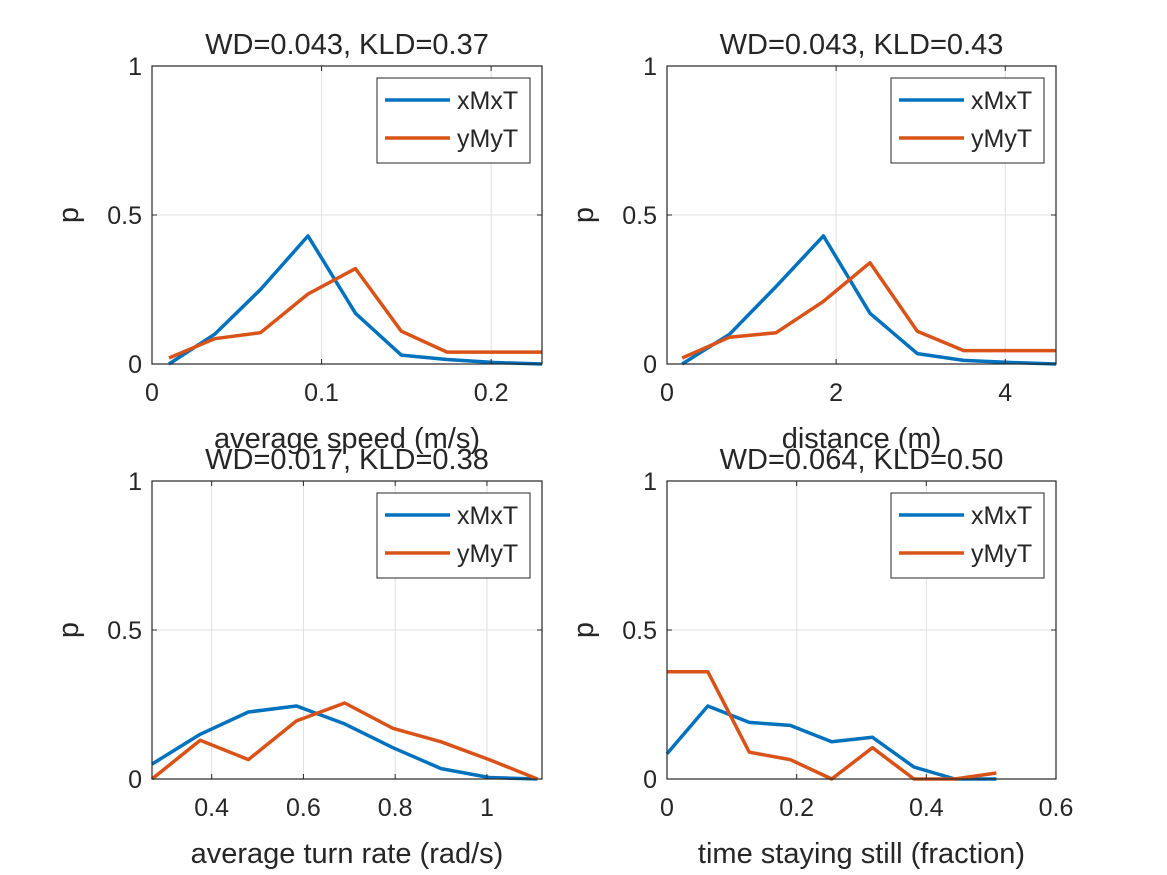  What do you see at coordinates (347, 45) in the screenshot?
I see `chart-title: WD=0.043, KLD=0.37` at bounding box center [347, 45].